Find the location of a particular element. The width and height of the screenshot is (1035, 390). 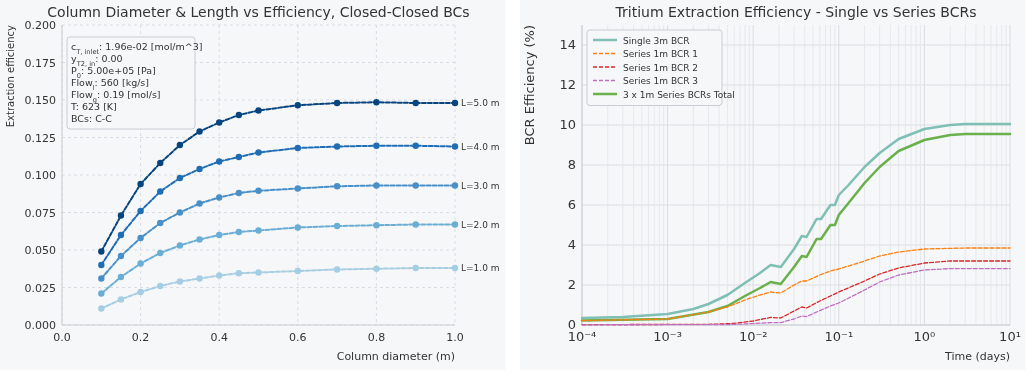

y-tick-label: 12 is located at coordinates (567, 84).